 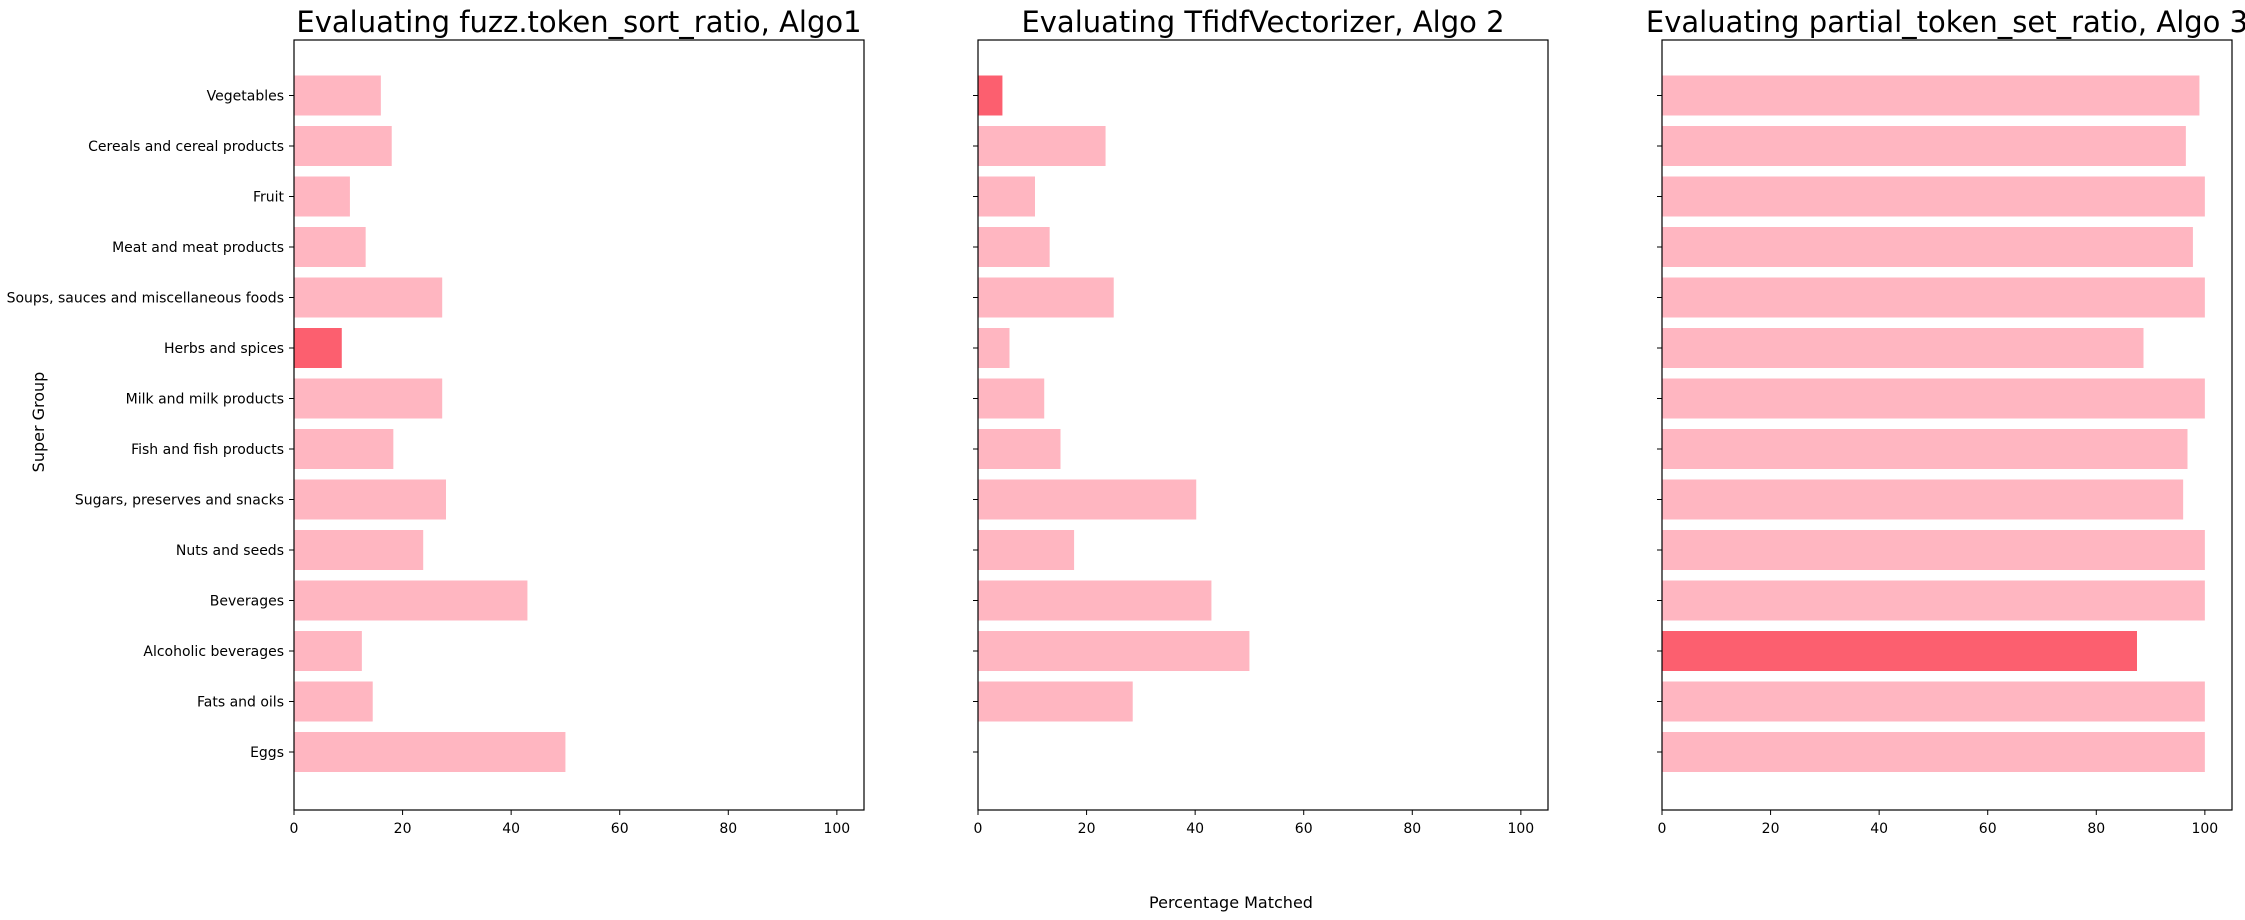 I want to click on y-axis-label: Super Group, so click(x=38, y=422).